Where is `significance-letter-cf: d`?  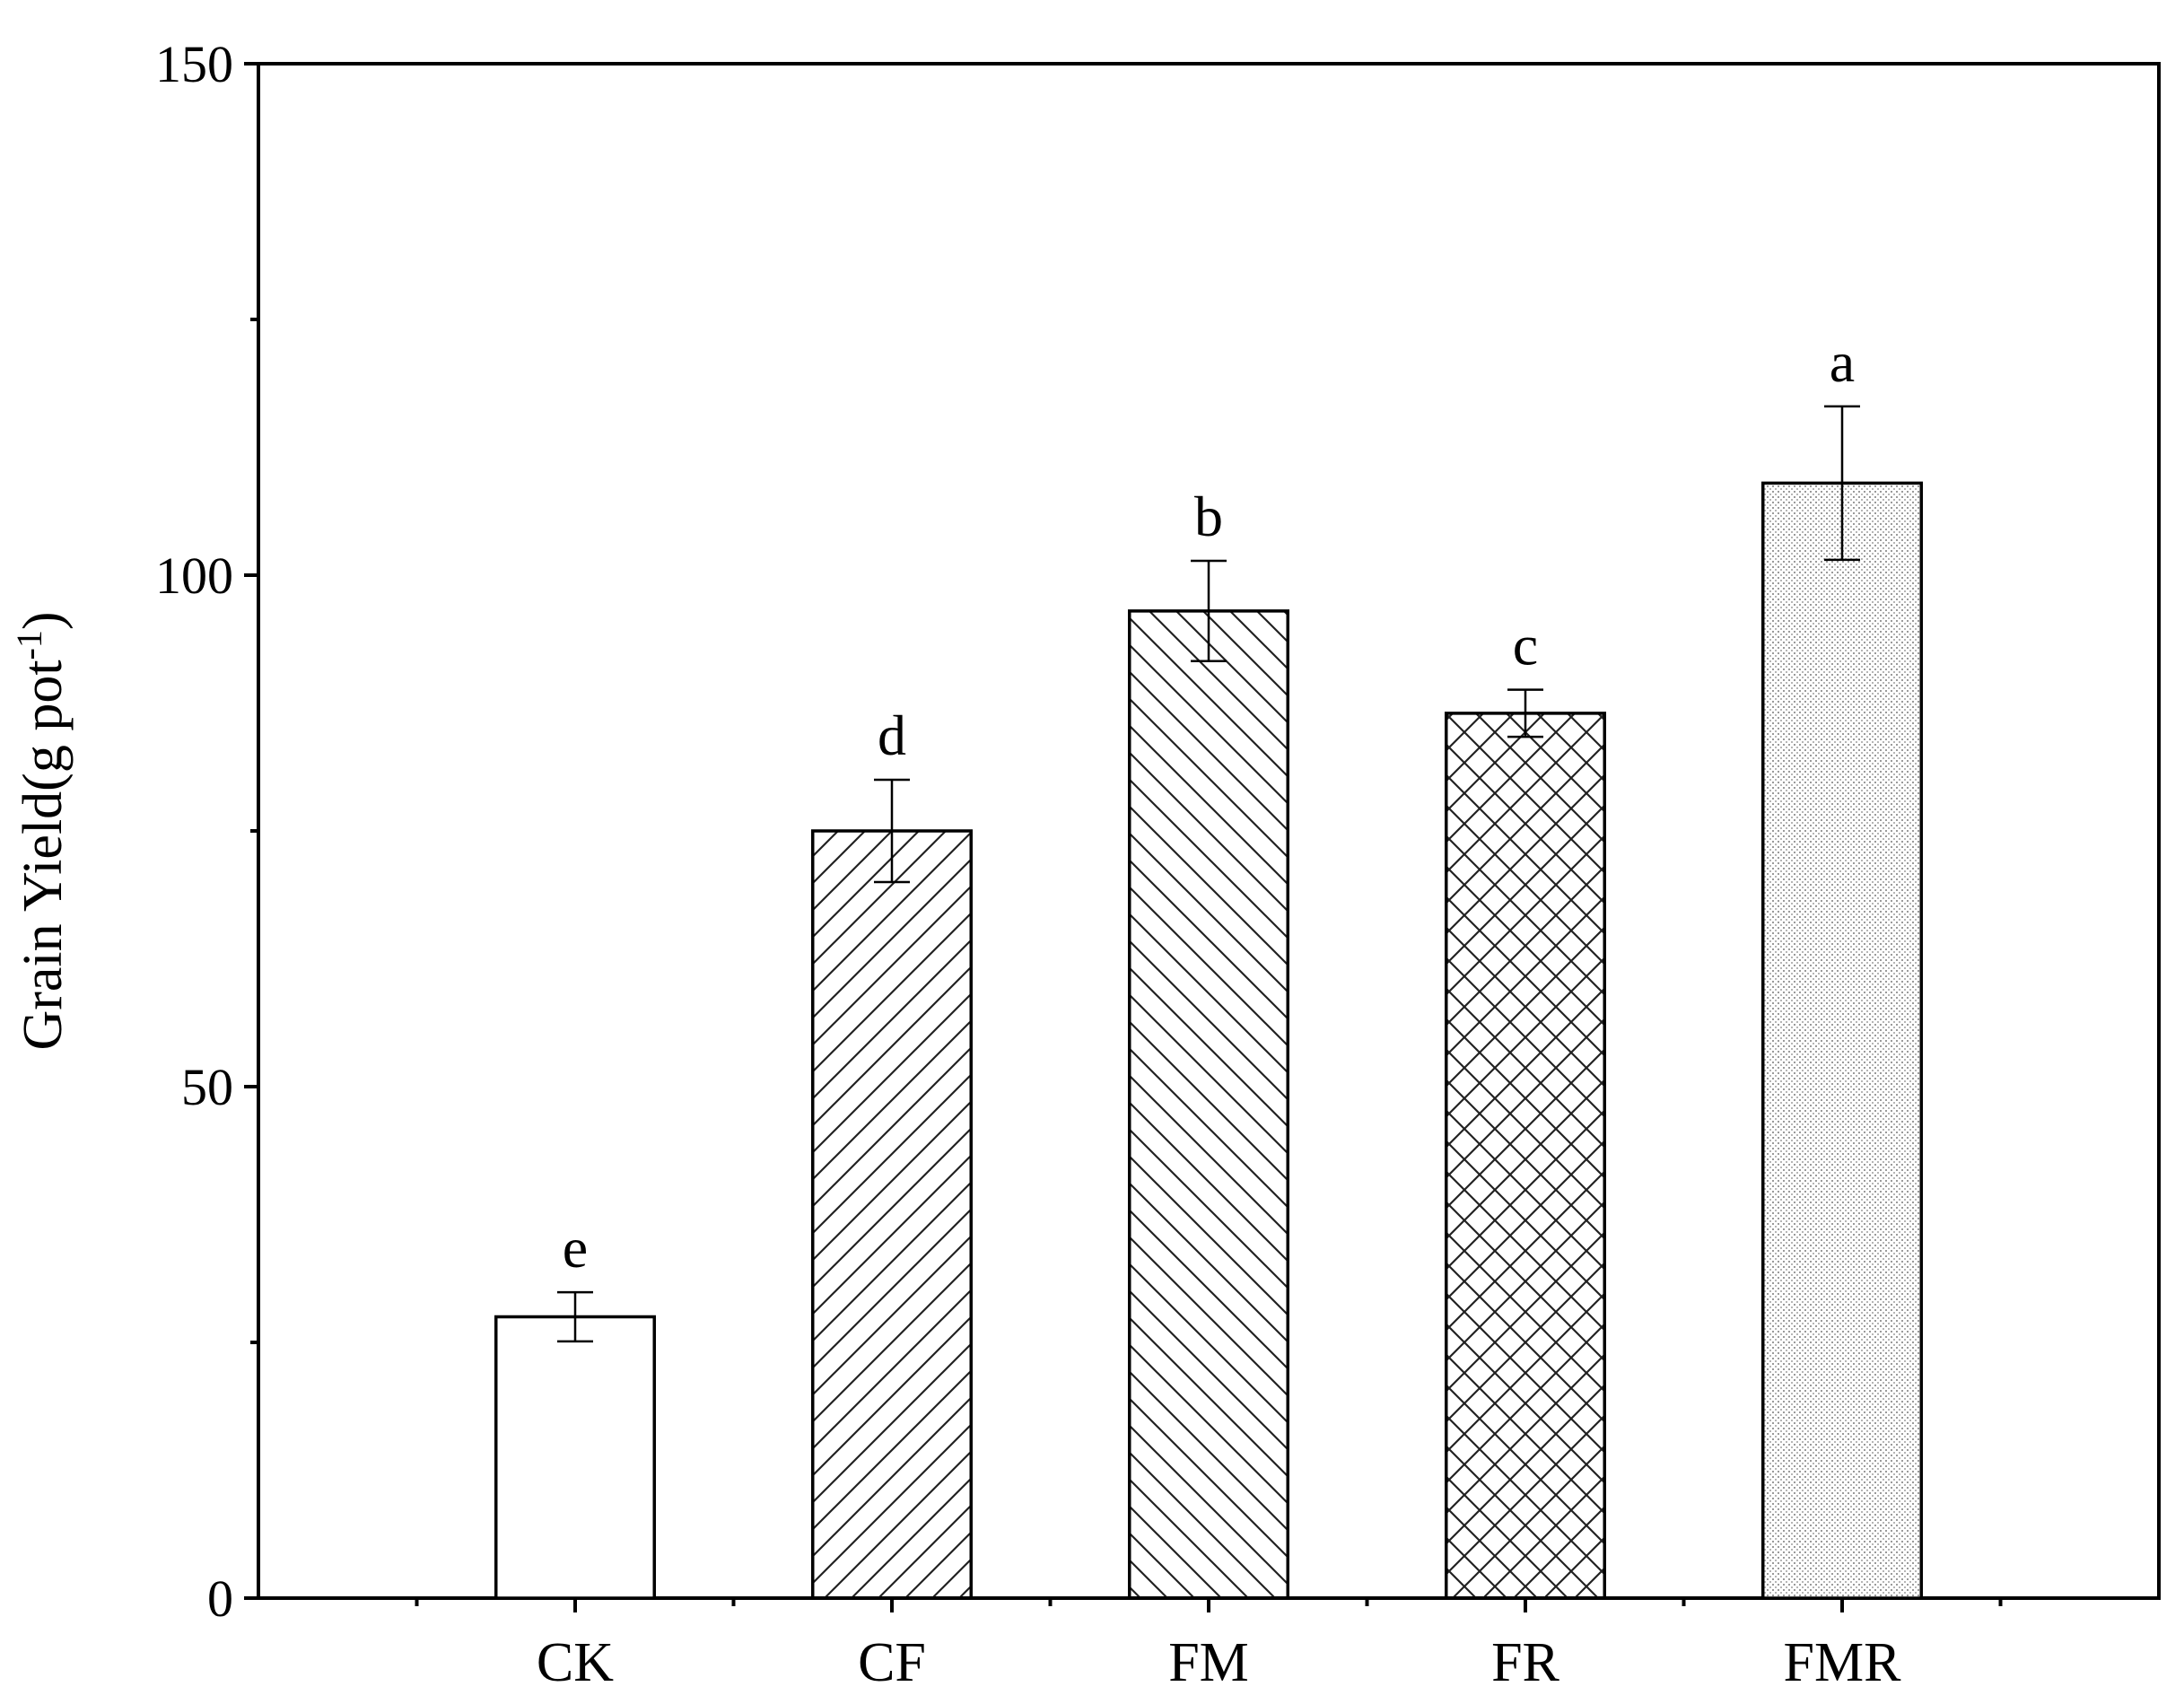
significance-letter-cf: d is located at coordinates (892, 735).